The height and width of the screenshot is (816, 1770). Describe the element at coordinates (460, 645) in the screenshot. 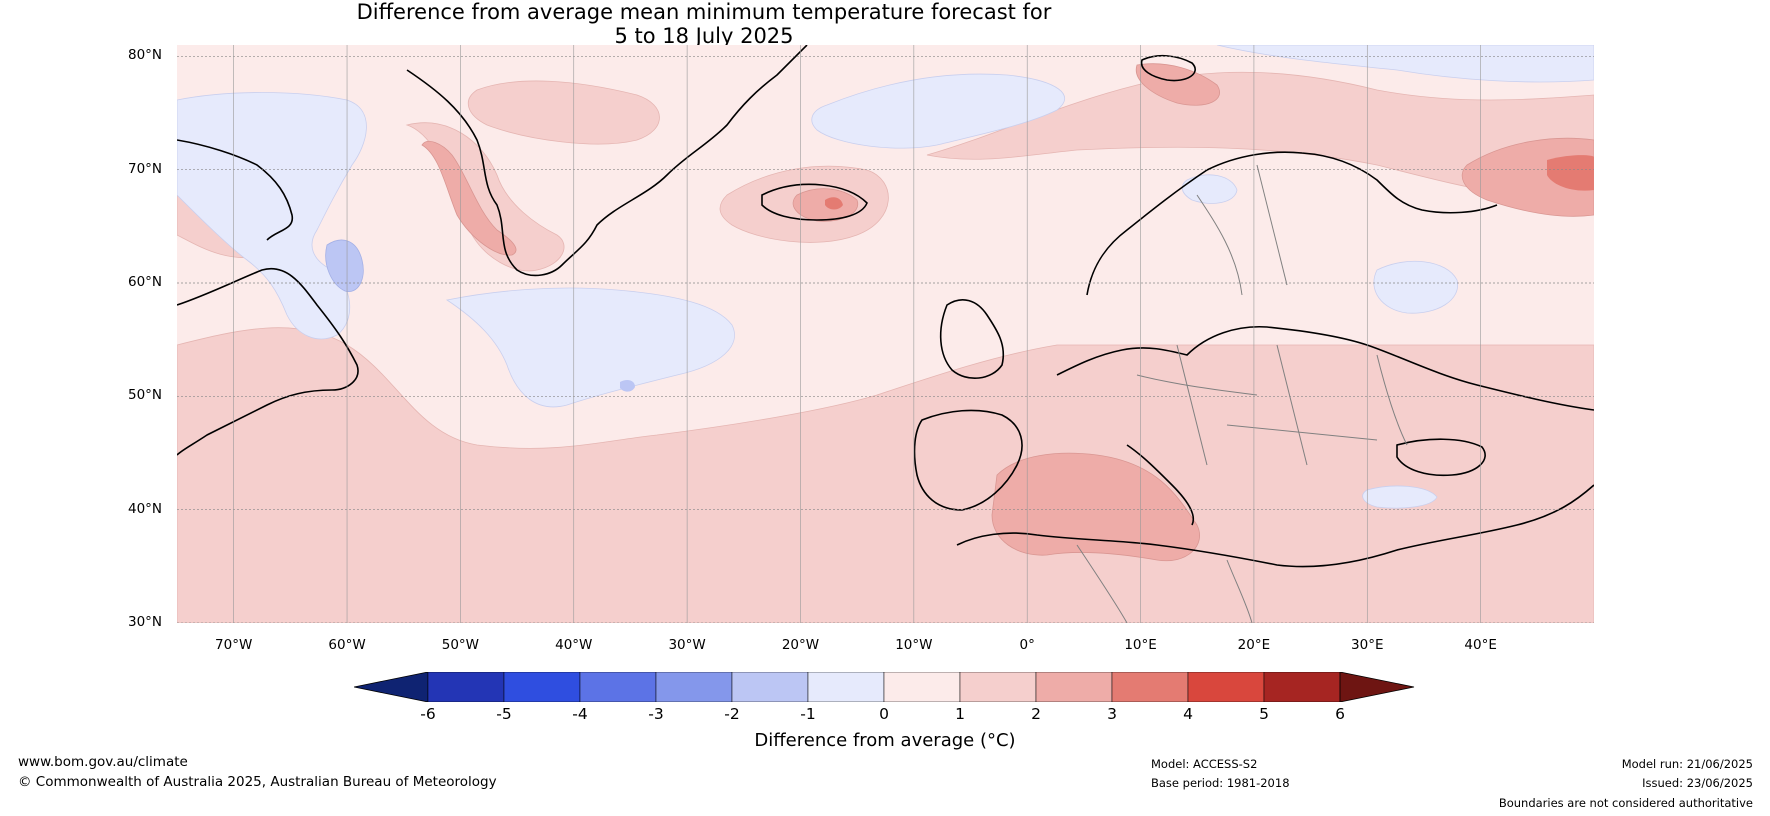

I see `longitude-label: 50°W` at that location.